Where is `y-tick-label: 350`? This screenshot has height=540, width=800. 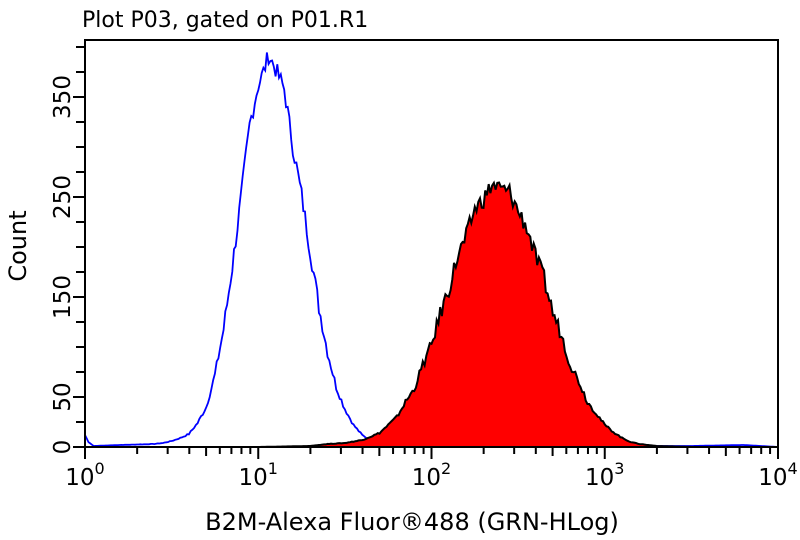
y-tick-label: 350 is located at coordinates (63, 97).